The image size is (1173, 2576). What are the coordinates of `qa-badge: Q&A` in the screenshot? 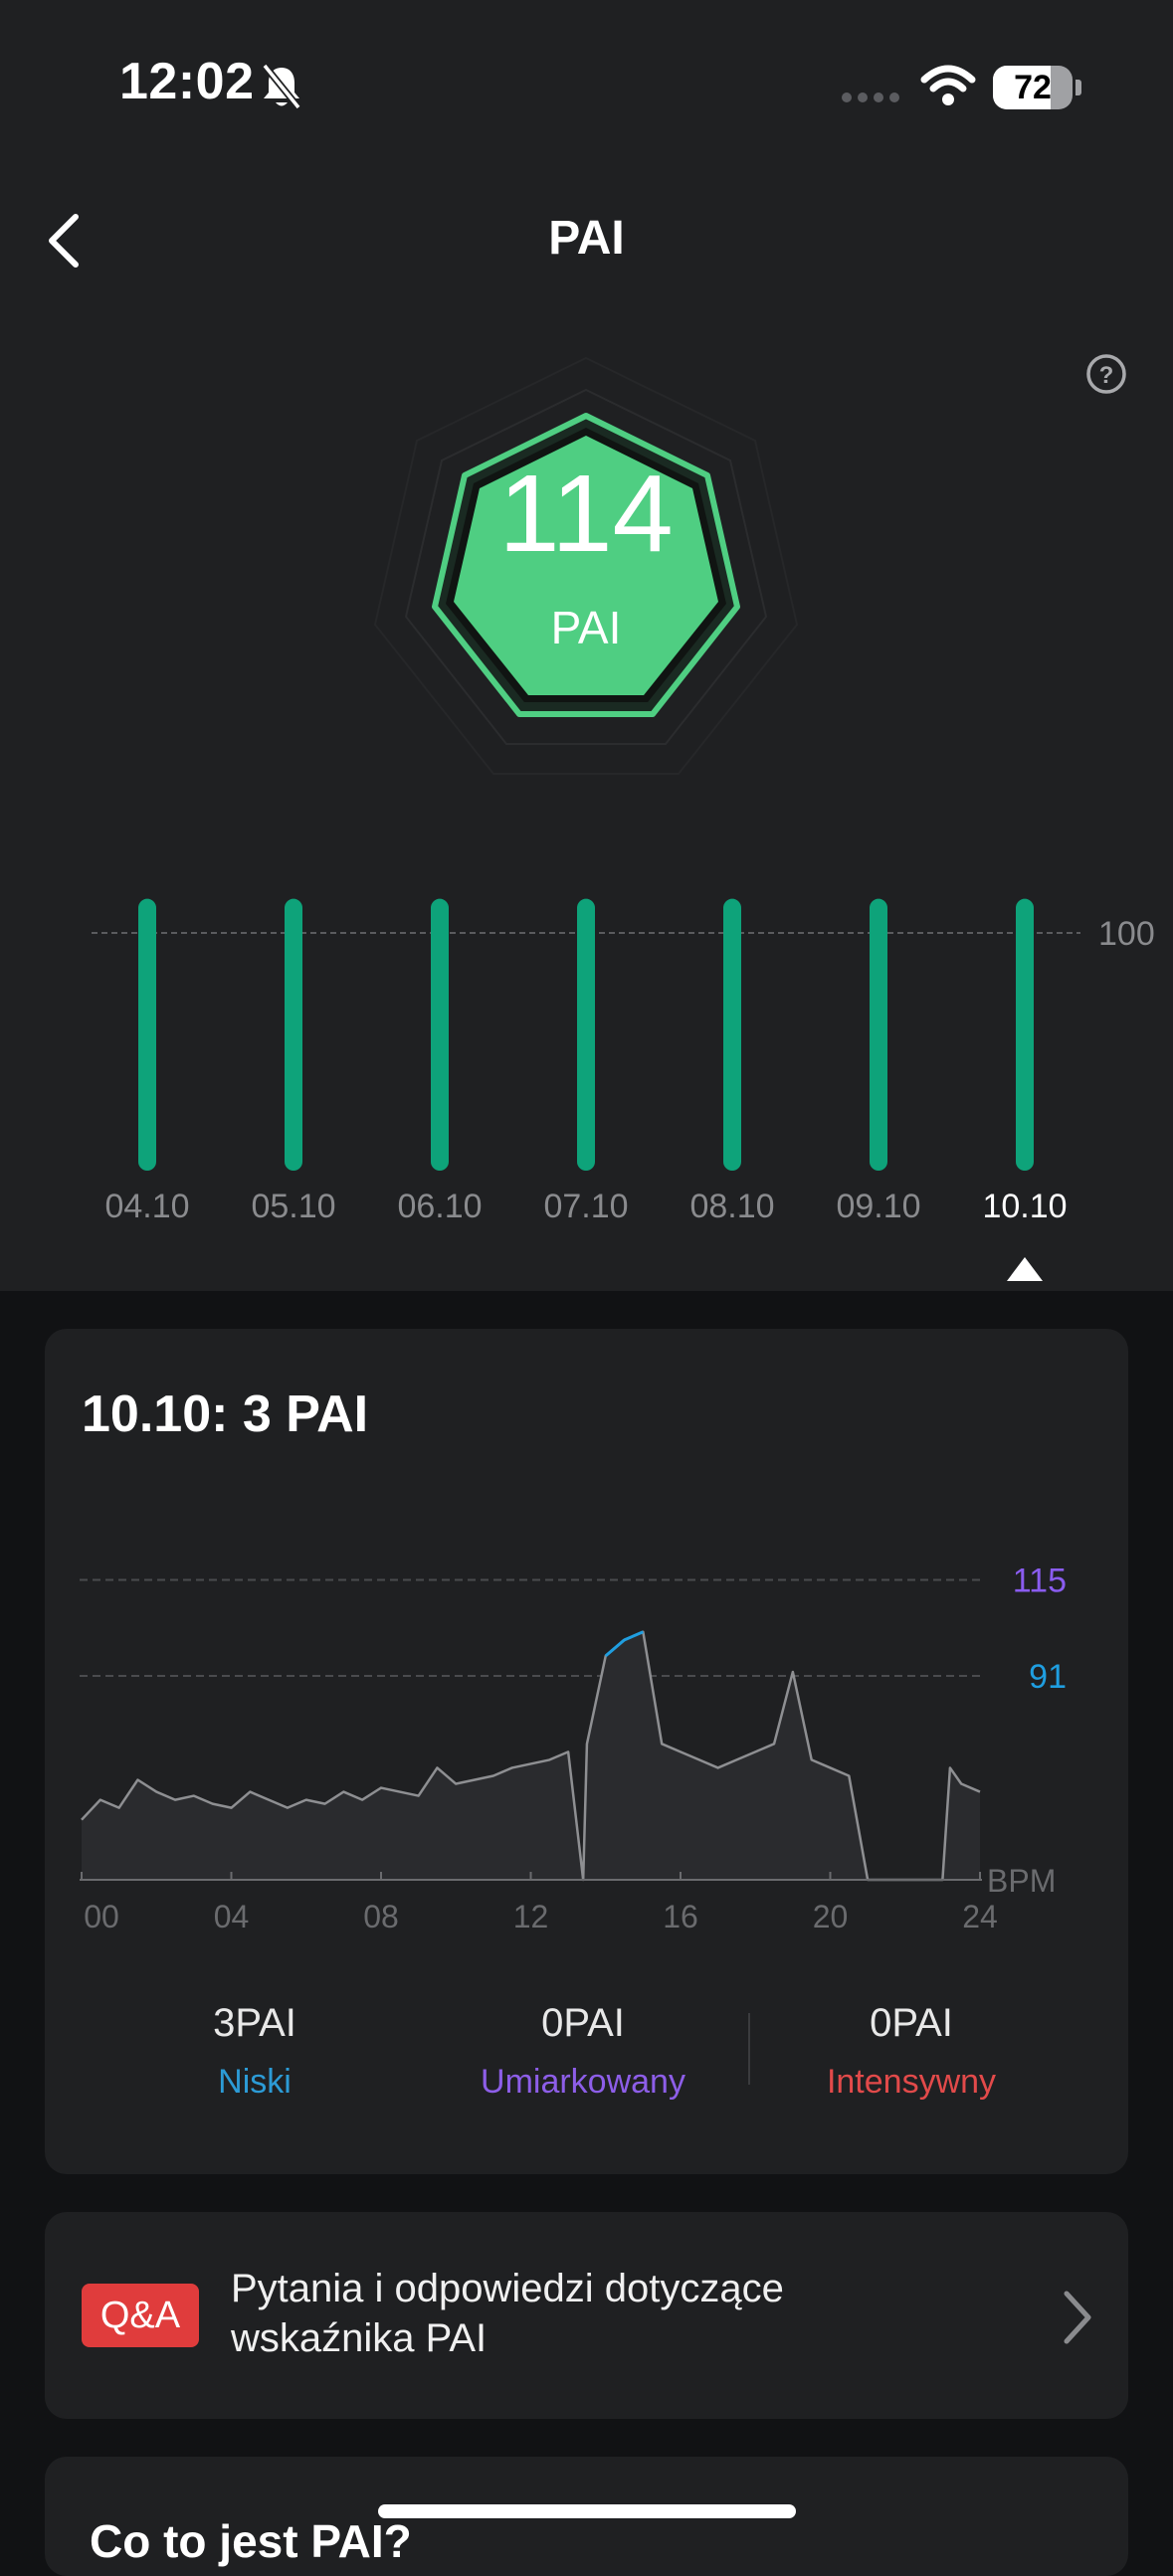 It's located at (141, 2315).